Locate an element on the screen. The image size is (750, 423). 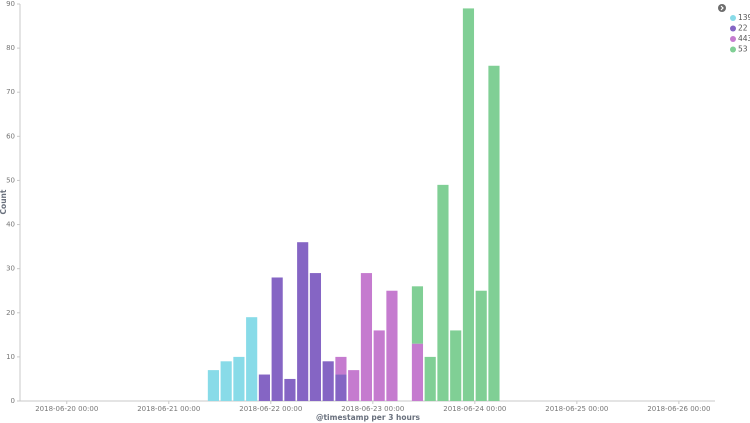
y-tick-label: 40 is located at coordinates (10, 225).